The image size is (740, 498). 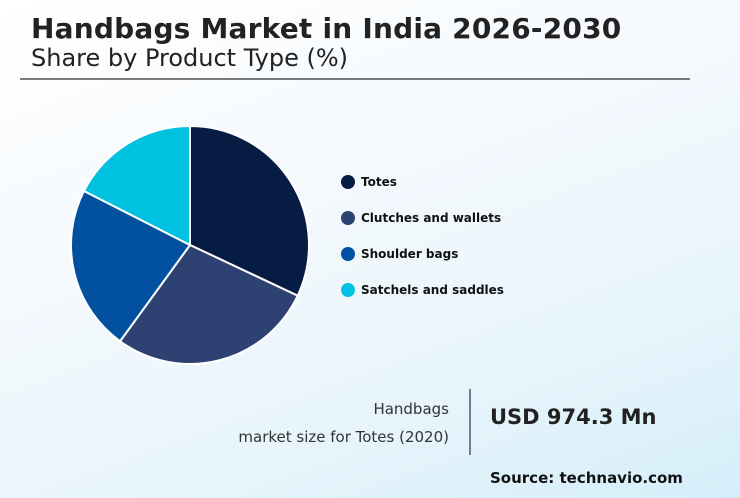 What do you see at coordinates (379, 182) in the screenshot?
I see `legend-label: Totes` at bounding box center [379, 182].